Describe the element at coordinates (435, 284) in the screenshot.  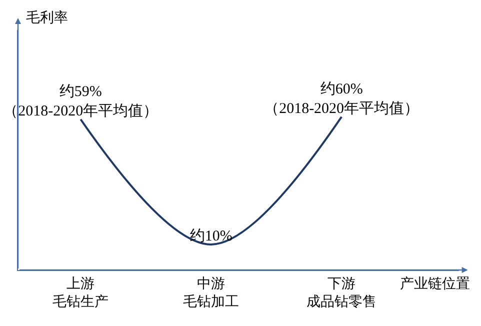
I see `x-axis-title: 产业链位置` at that location.